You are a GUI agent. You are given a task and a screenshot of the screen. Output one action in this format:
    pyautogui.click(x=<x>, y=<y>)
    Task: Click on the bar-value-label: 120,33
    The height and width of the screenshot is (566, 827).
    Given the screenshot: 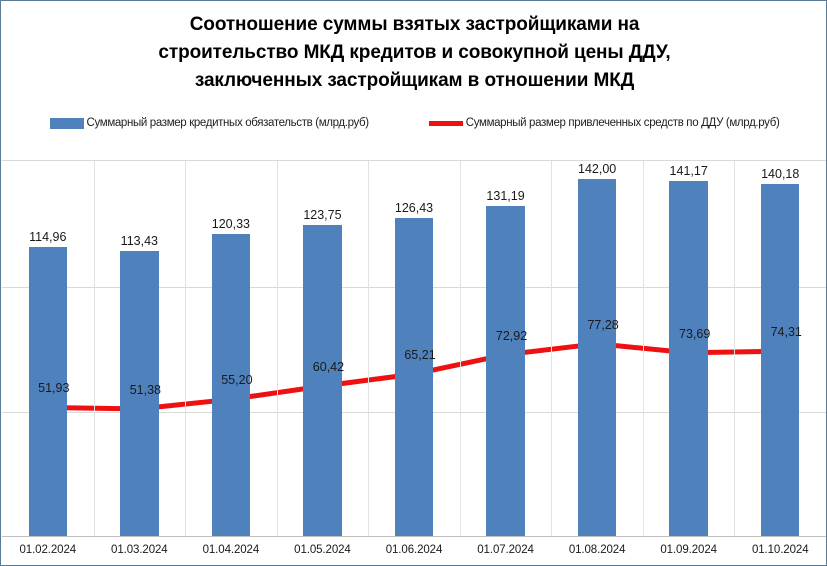 What is the action you would take?
    pyautogui.click(x=230, y=223)
    